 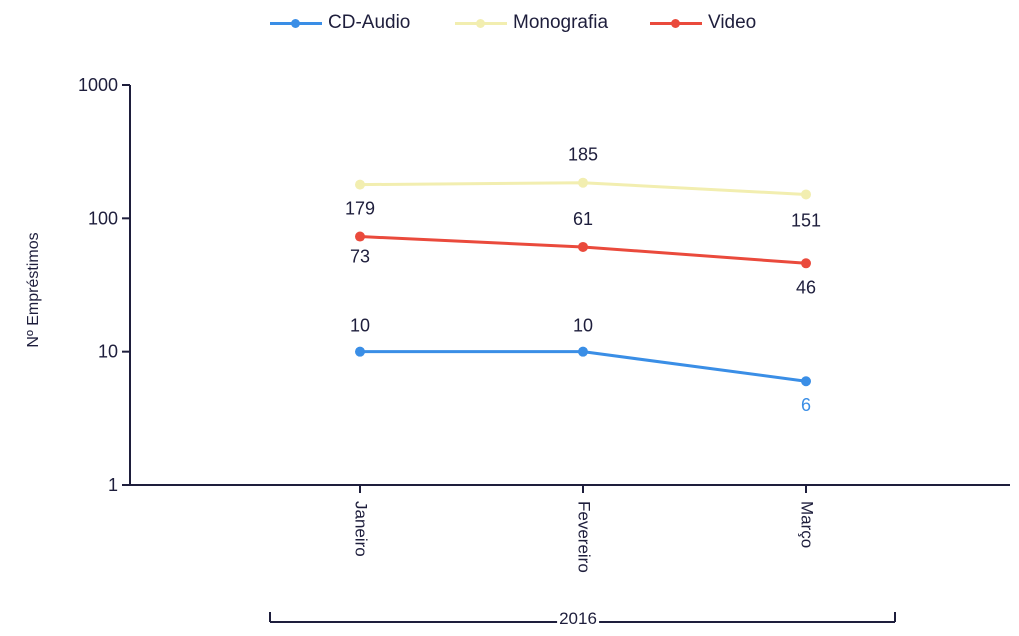 I want to click on series-0-data-label-1: 10, so click(x=583, y=326).